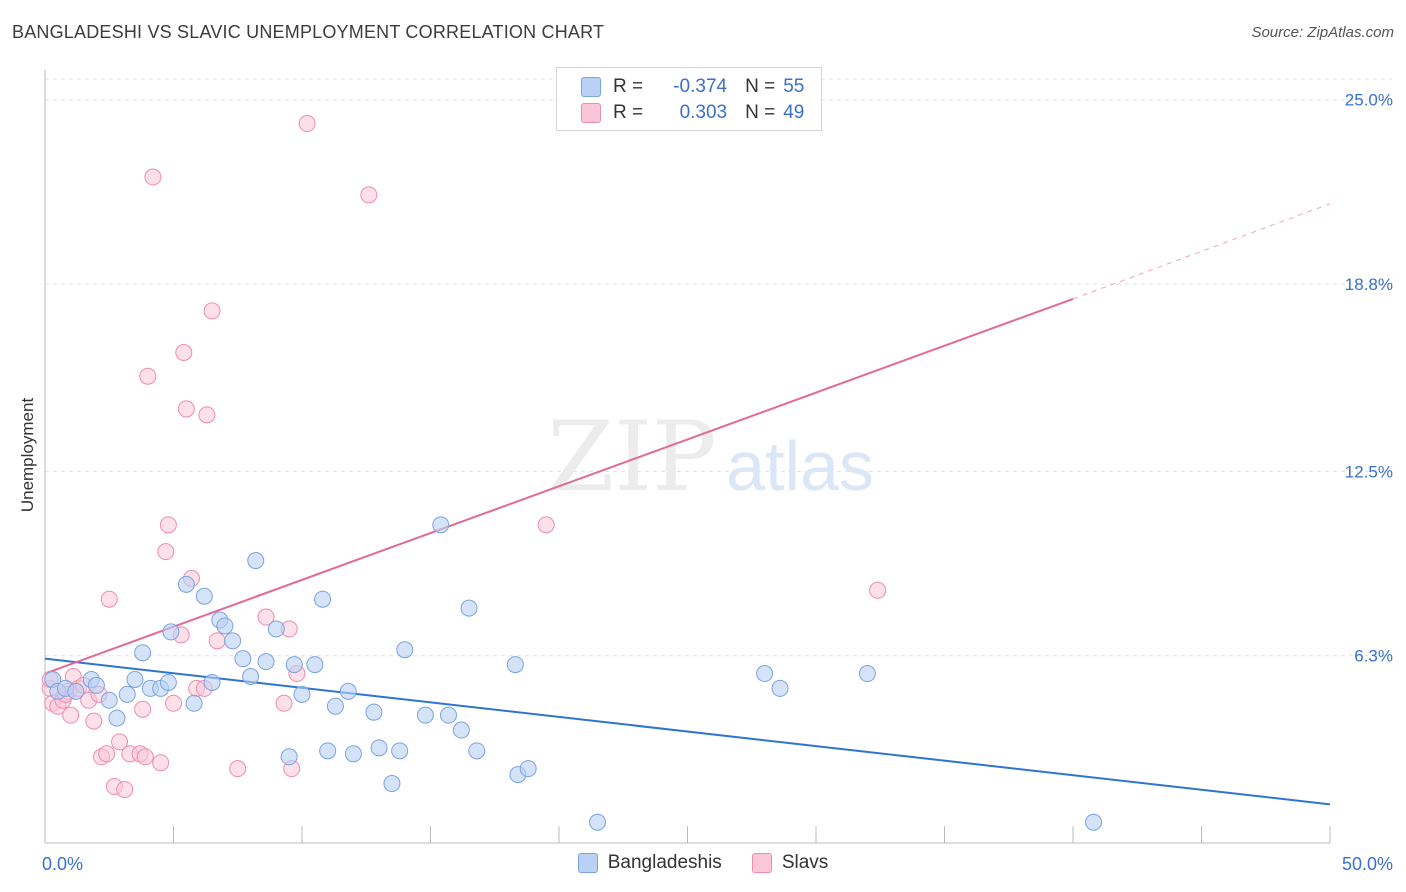 The width and height of the screenshot is (1406, 892). I want to click on x-tick-label: 50.0%, so click(1367, 864).